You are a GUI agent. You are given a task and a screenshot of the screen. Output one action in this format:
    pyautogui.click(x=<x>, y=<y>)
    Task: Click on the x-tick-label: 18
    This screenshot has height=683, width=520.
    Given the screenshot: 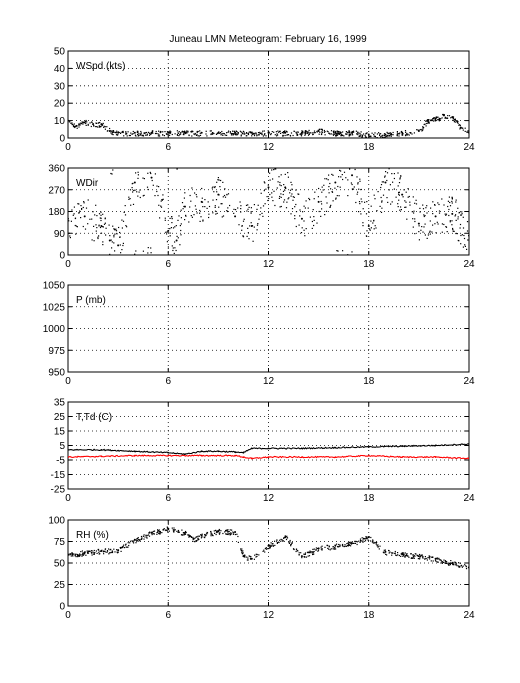 What is the action you would take?
    pyautogui.click(x=369, y=381)
    